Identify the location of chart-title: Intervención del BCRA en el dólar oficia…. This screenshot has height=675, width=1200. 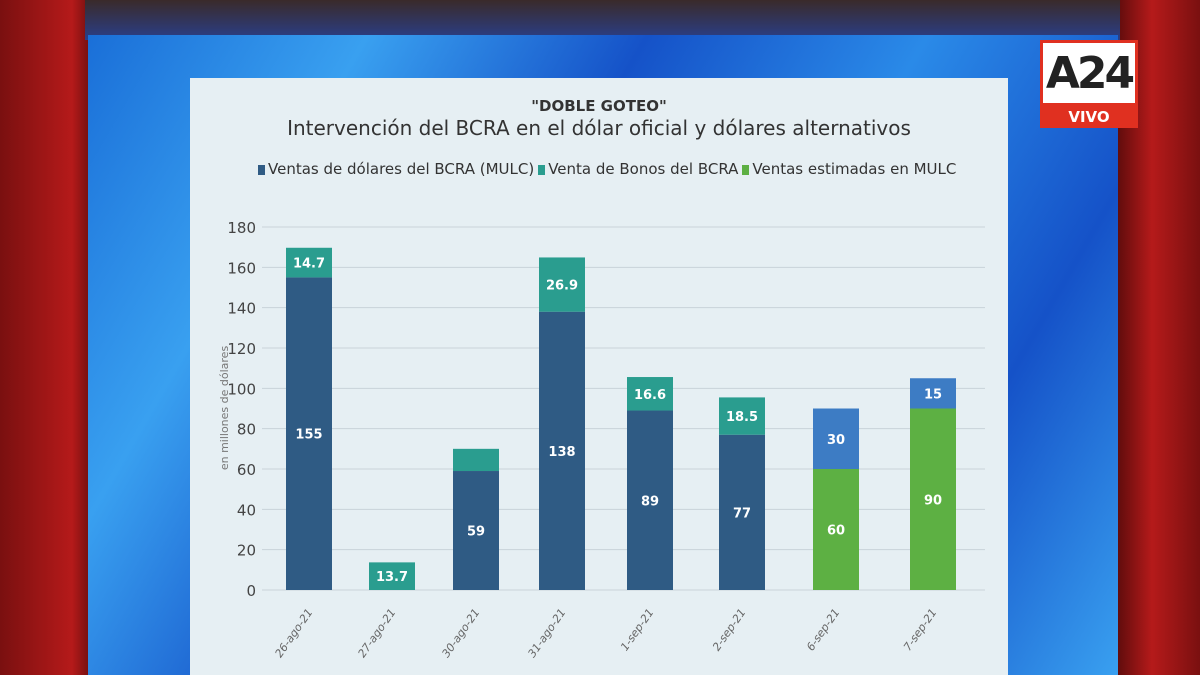
(599, 128).